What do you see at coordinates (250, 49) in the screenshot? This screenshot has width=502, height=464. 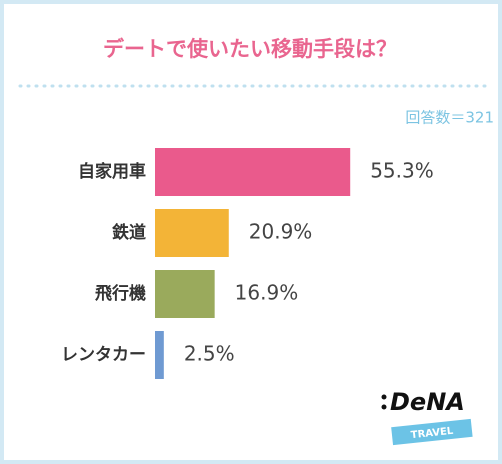 I see `chart-title: デートで使いたい移動手段は？` at bounding box center [250, 49].